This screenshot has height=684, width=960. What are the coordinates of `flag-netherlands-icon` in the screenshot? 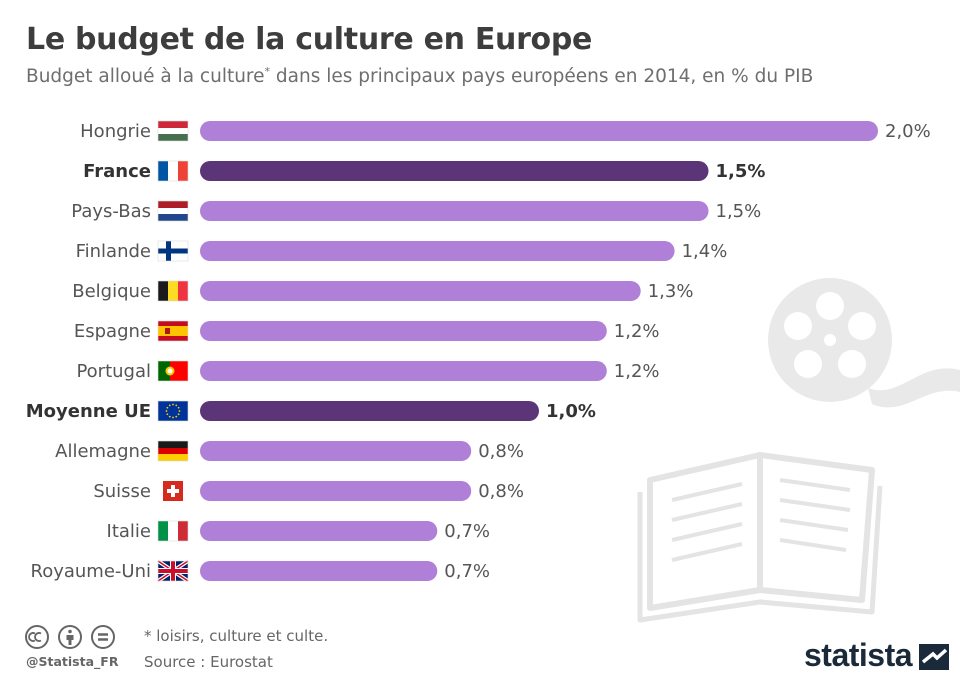 It's located at (173, 211).